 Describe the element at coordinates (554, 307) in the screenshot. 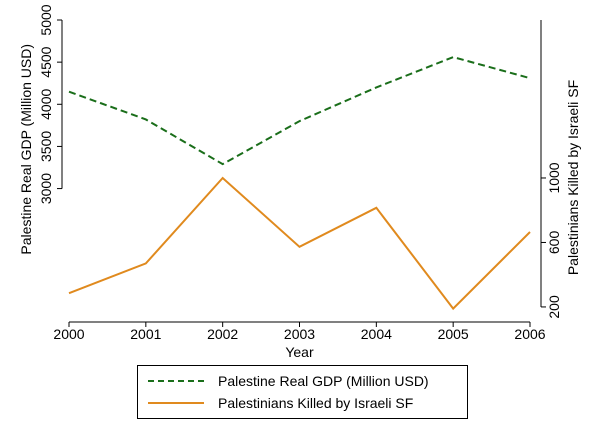

I see `right-y-tick-label: 200` at that location.